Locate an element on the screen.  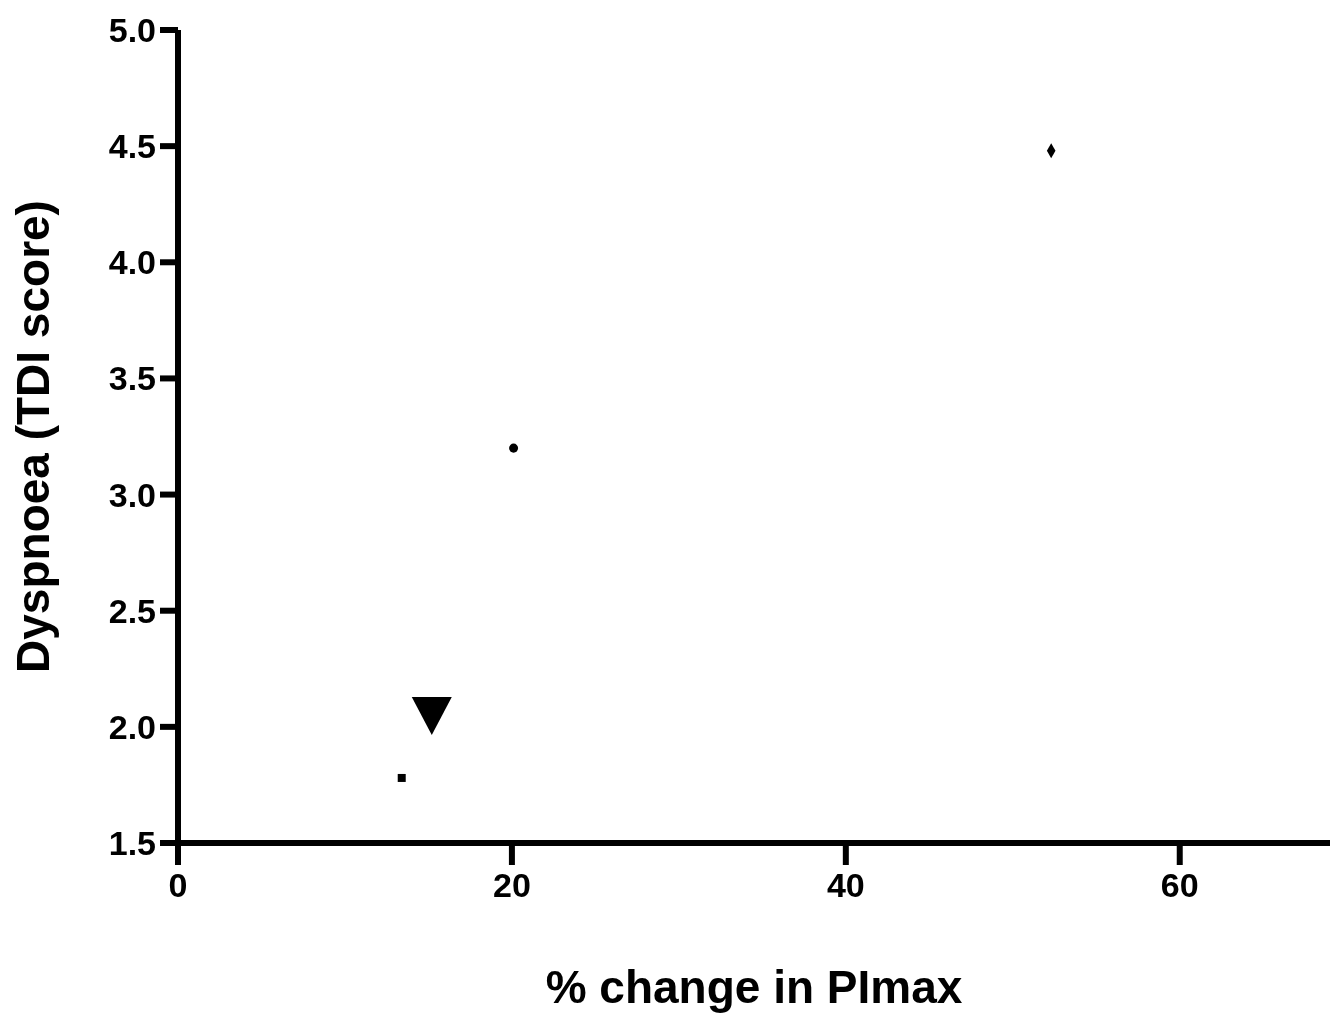
y-tick-label: 4.5 is located at coordinates (132, 146).